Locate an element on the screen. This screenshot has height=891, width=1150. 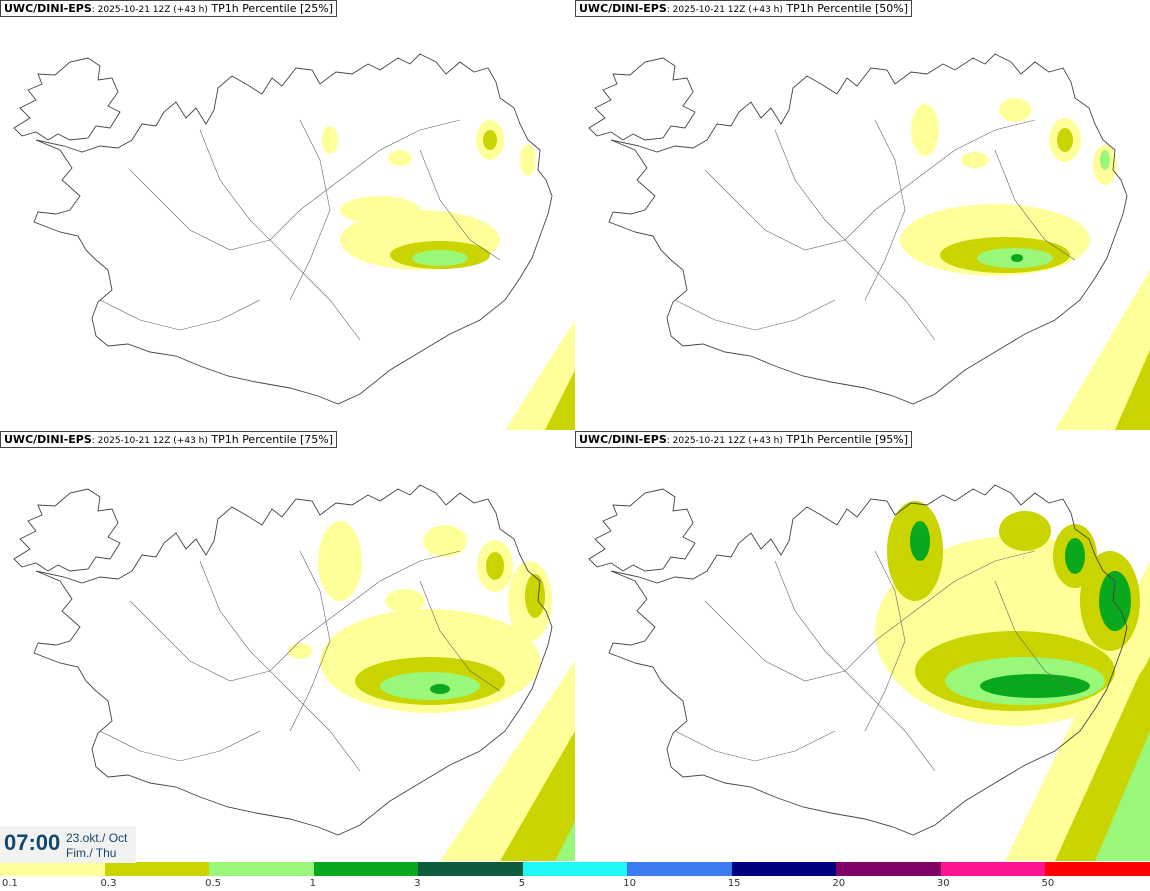
legend-label: 1 is located at coordinates (312, 883).